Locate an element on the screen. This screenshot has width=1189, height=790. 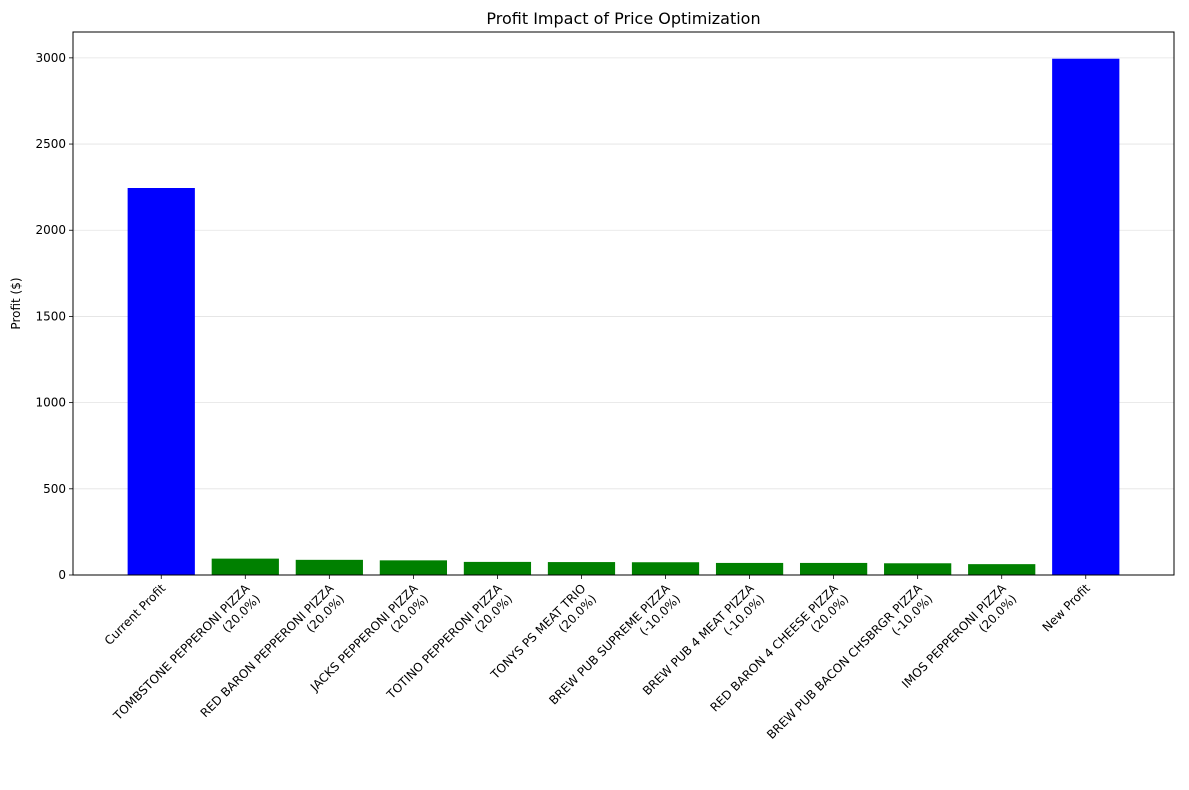
y-tick-label: 2500 is located at coordinates (50, 144).